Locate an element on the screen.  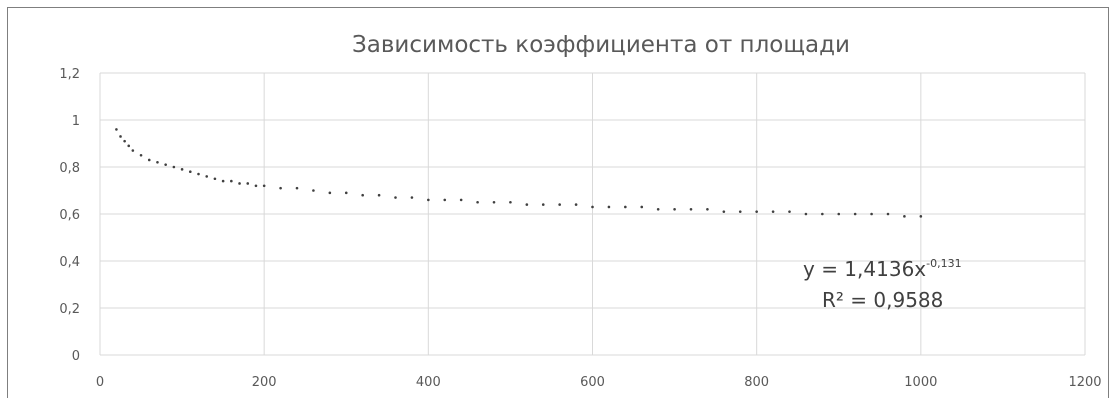
trendline-r2: R² = 0,9588 is located at coordinates (882, 300).